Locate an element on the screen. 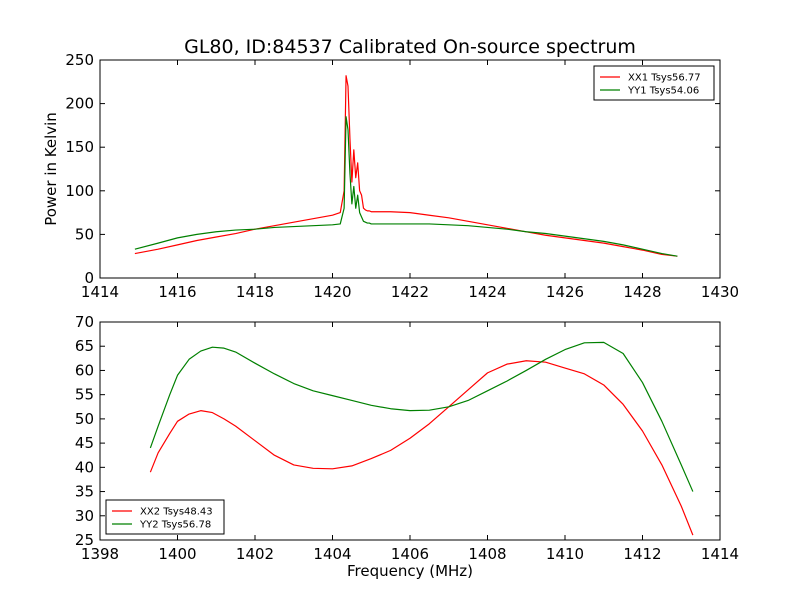  bottom-legend: XX2 Tsys48.43 YY2 Tsys56.78 is located at coordinates (165, 517).